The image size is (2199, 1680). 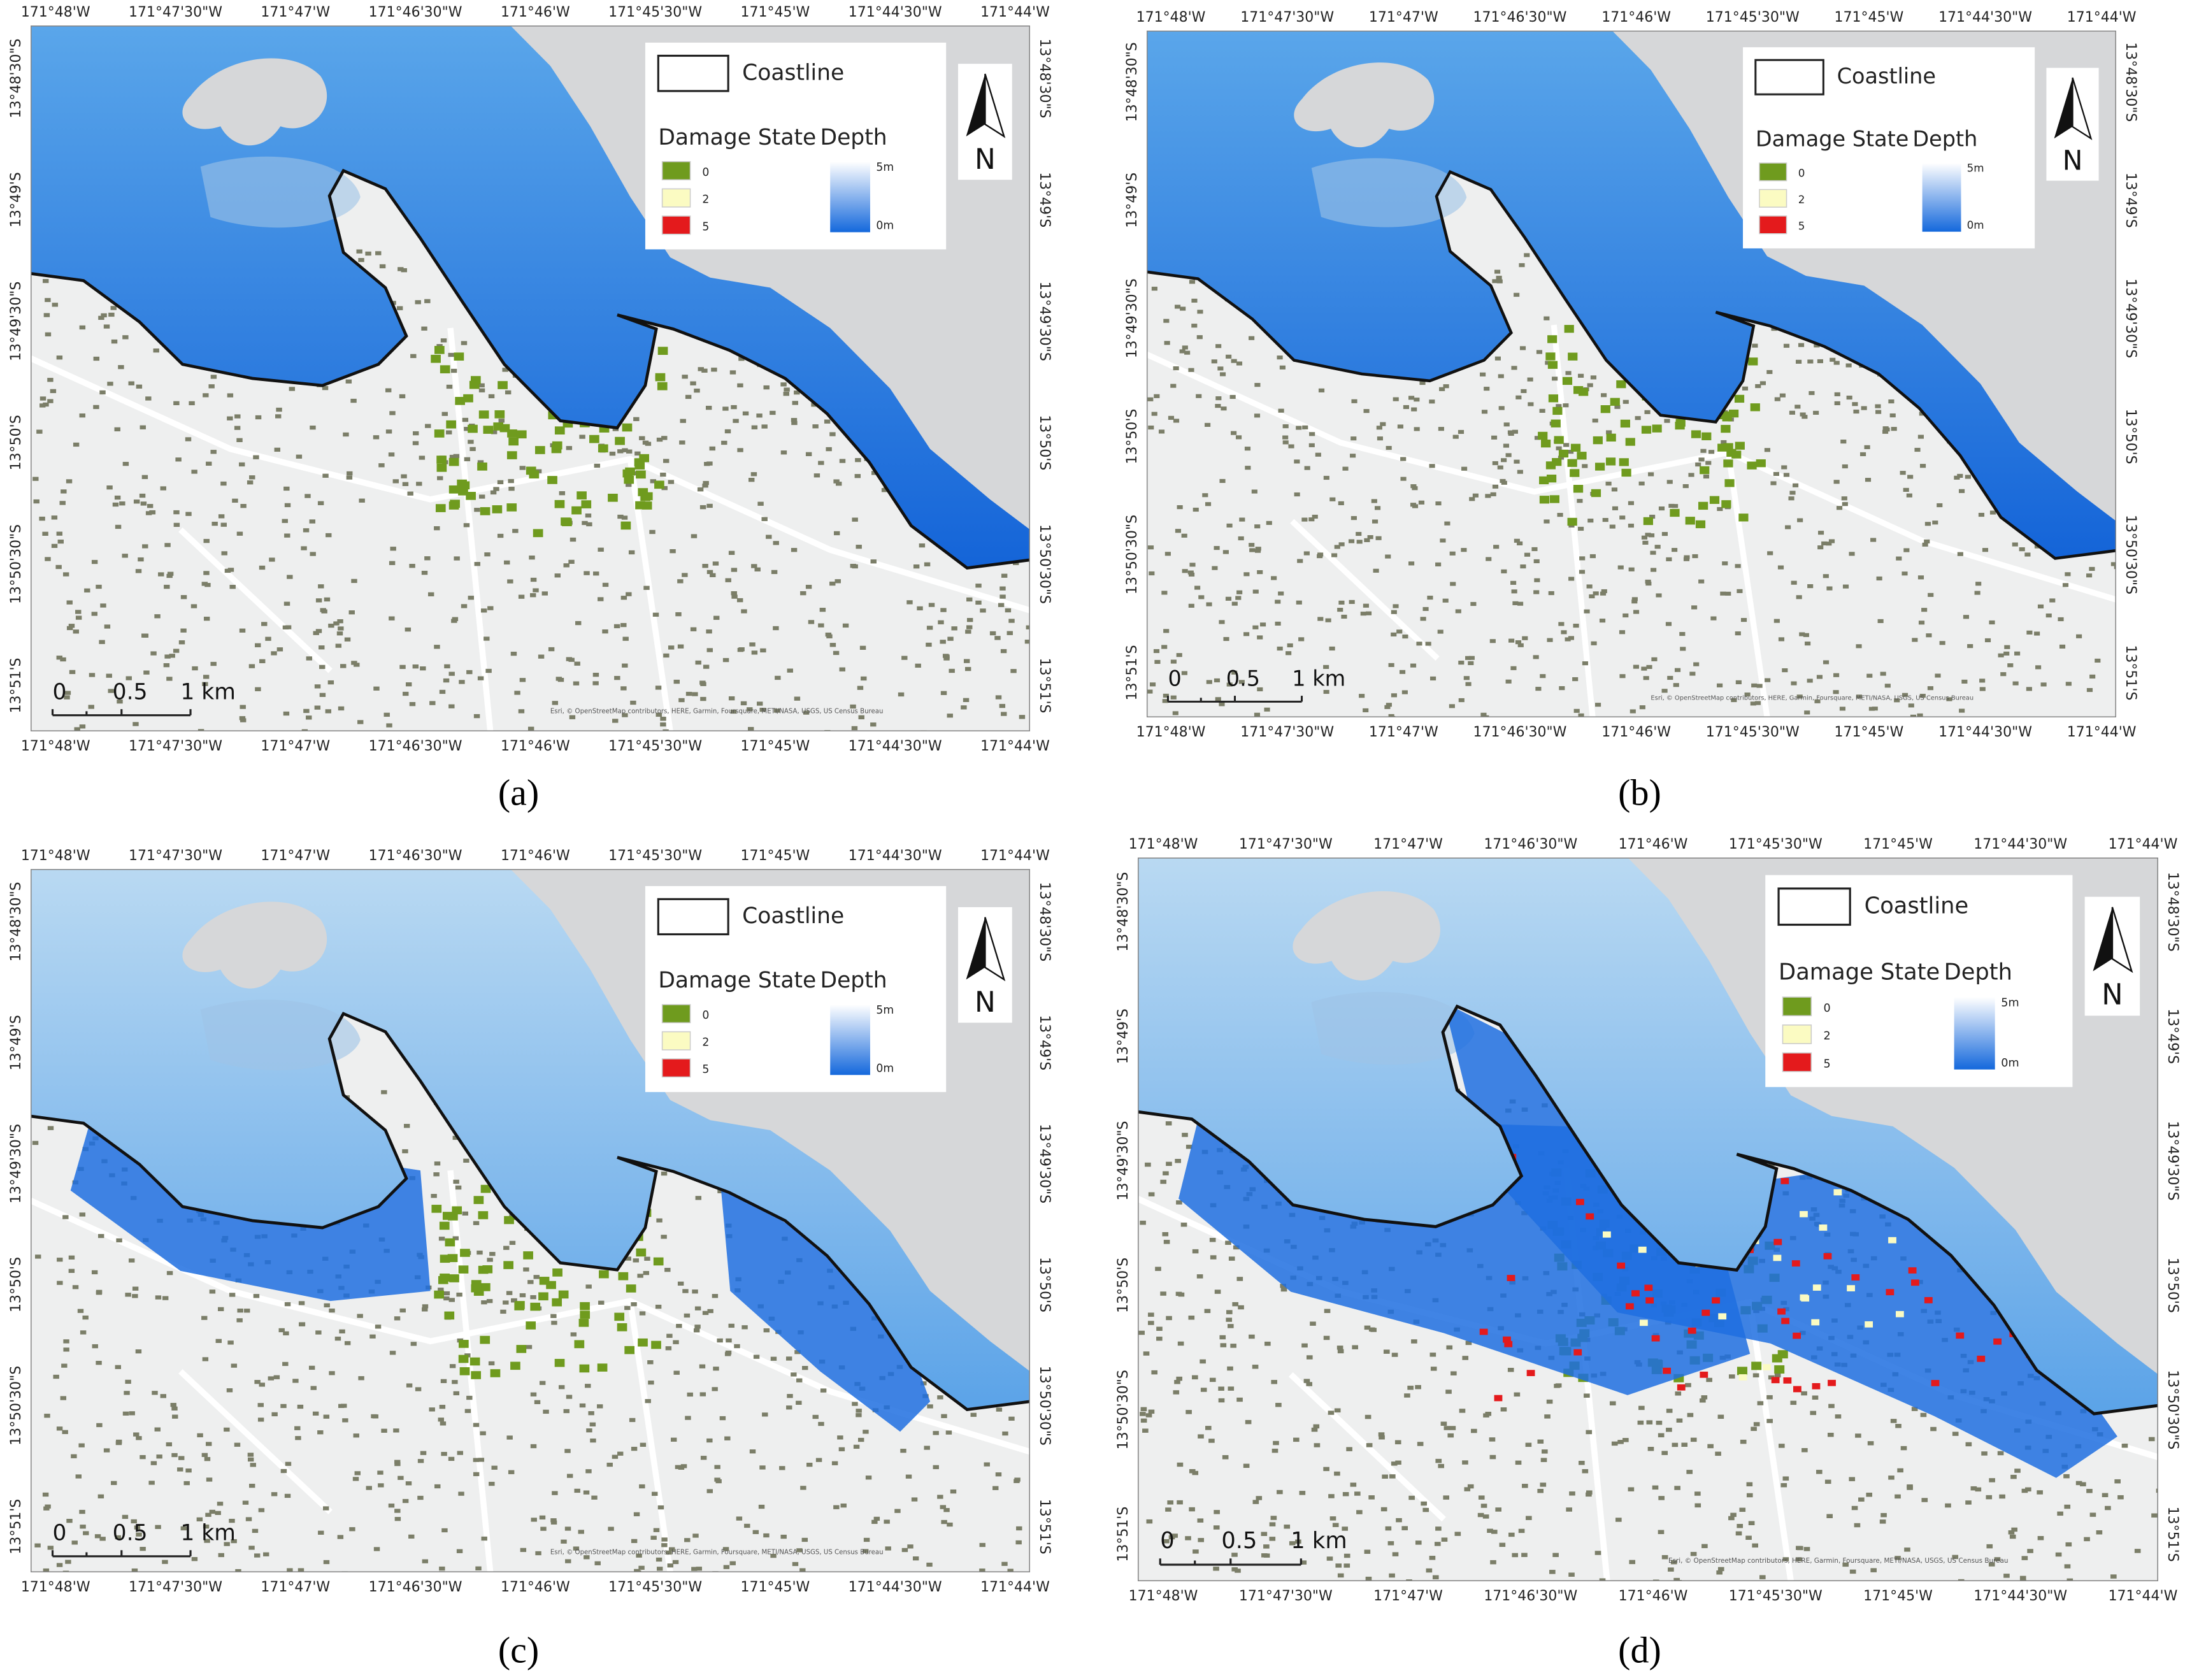 I want to click on legend-label: 5, so click(x=1827, y=1064).